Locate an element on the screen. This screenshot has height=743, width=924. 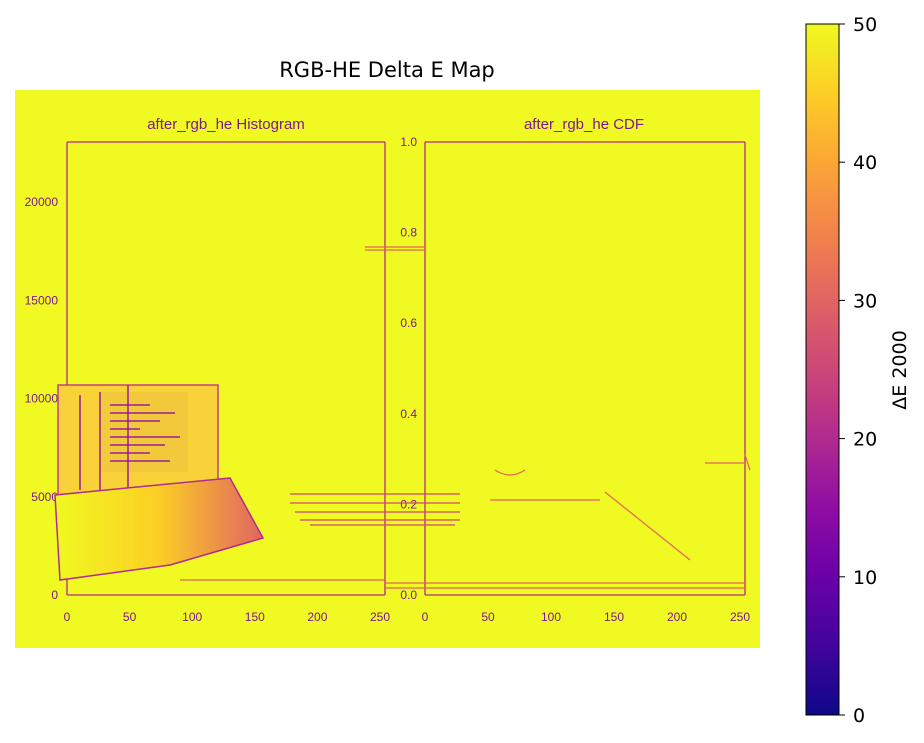
right_panel-y-tick-label: 0.6 is located at coordinates (408, 323).